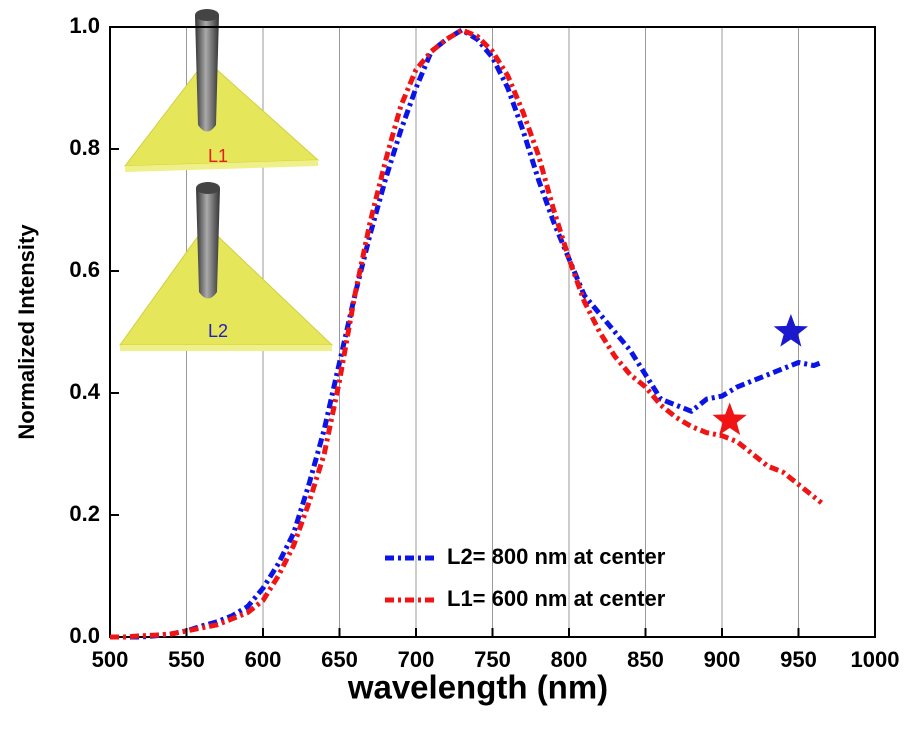 The height and width of the screenshot is (734, 911). What do you see at coordinates (186, 659) in the screenshot?
I see `x-tick-label: 550` at bounding box center [186, 659].